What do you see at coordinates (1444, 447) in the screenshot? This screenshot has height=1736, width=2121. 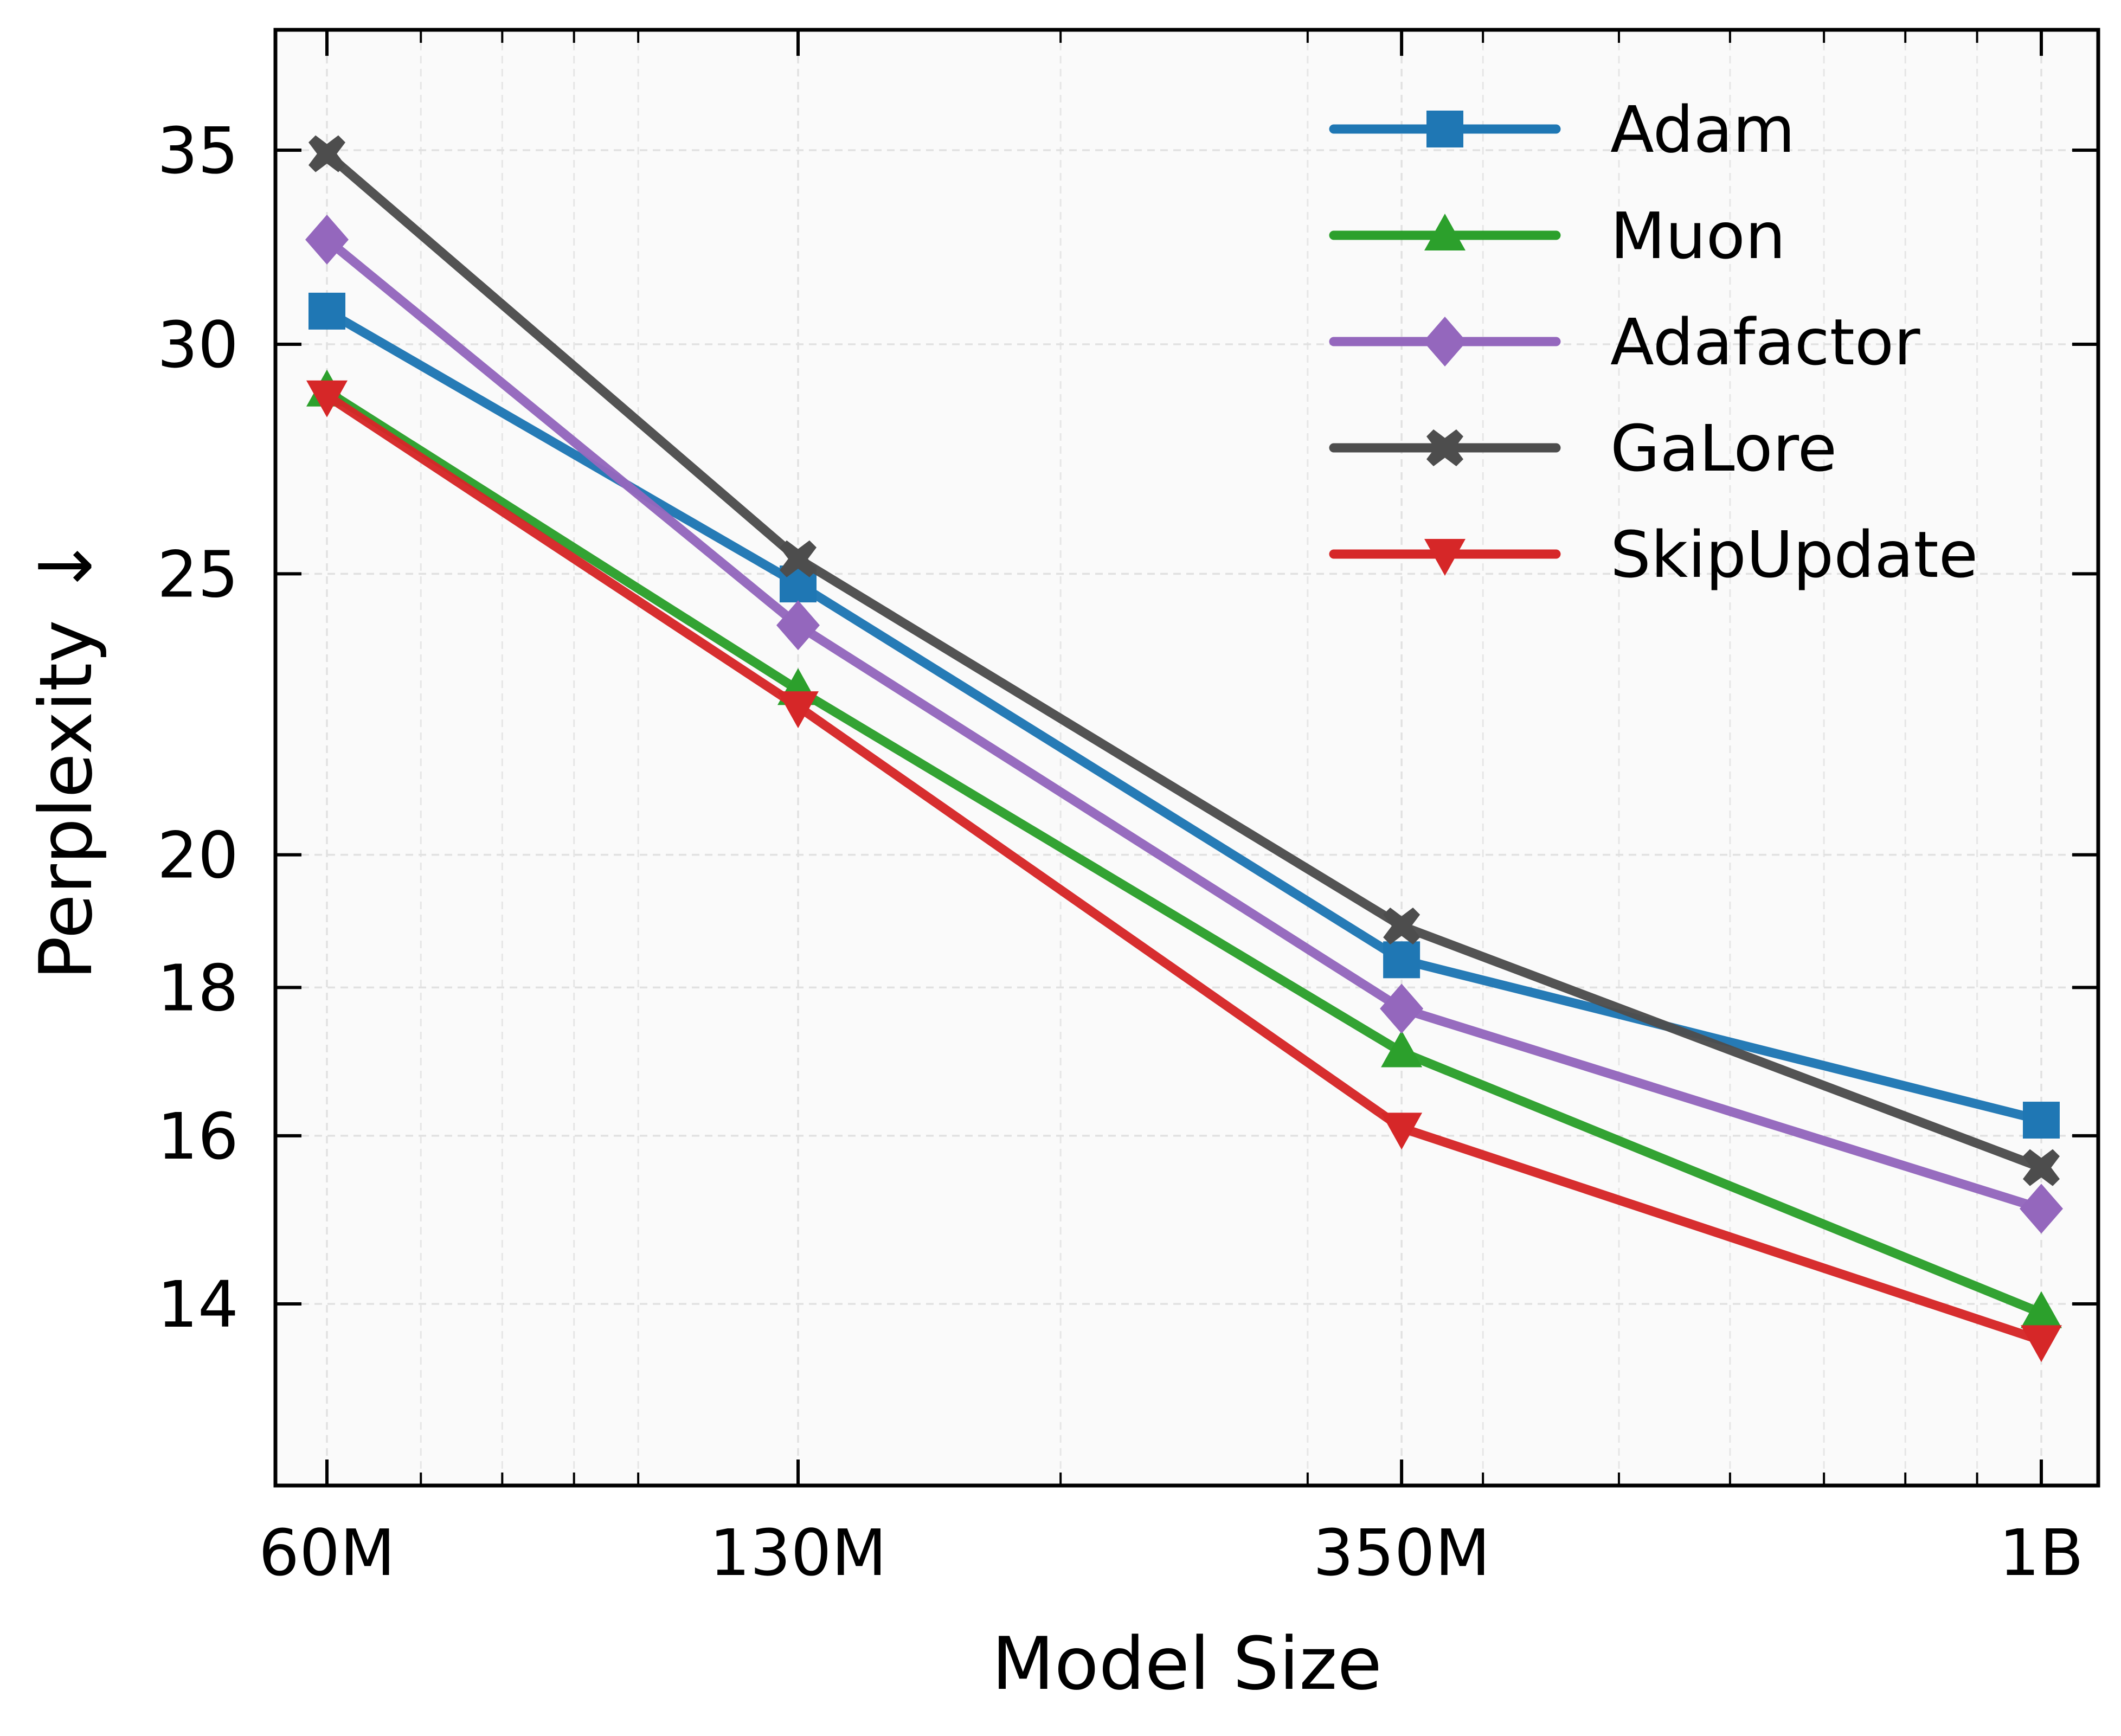 I see `legend-marker-galore` at bounding box center [1444, 447].